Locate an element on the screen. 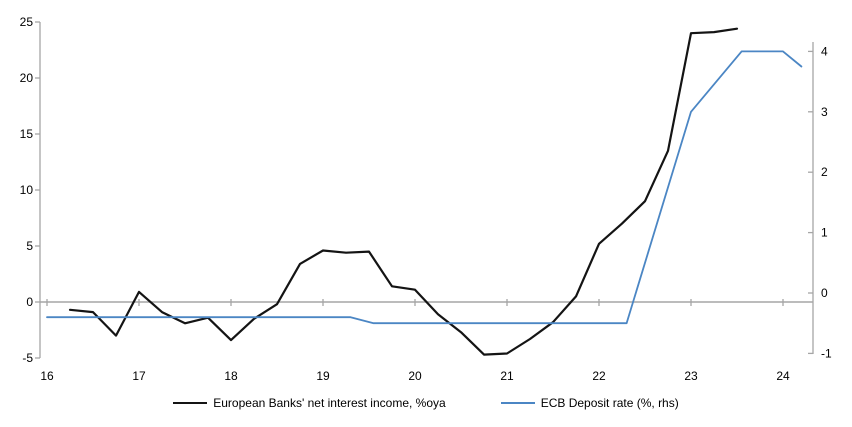  x-axis-tick-label: 21 is located at coordinates (507, 376).